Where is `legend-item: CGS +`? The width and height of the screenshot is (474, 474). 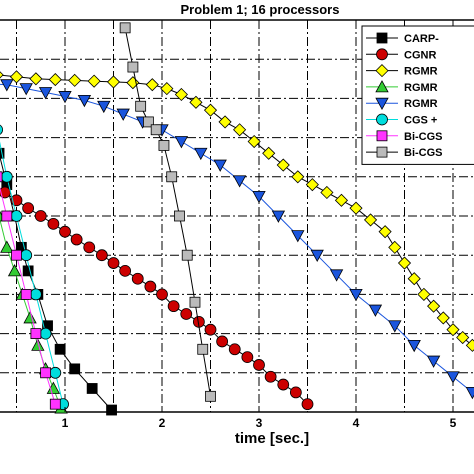
legend-item: CGS + is located at coordinates (401, 120).